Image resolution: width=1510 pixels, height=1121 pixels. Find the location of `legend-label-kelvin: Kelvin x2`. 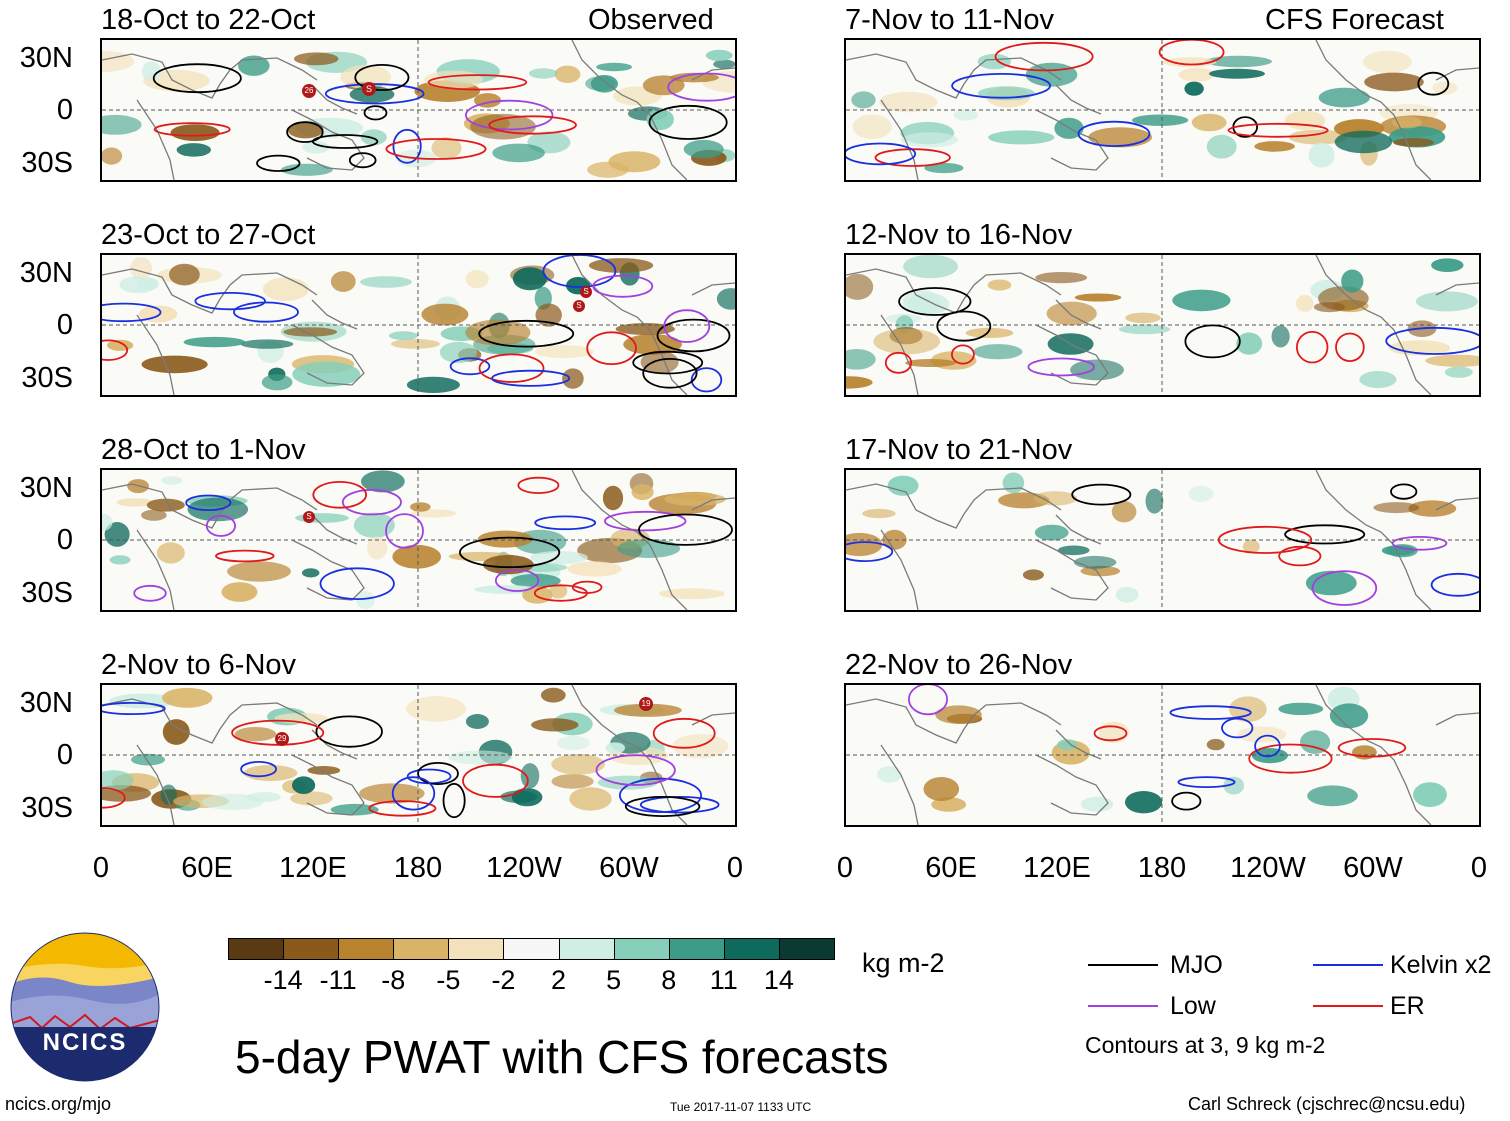

legend-label-kelvin: Kelvin x2 is located at coordinates (1441, 965).